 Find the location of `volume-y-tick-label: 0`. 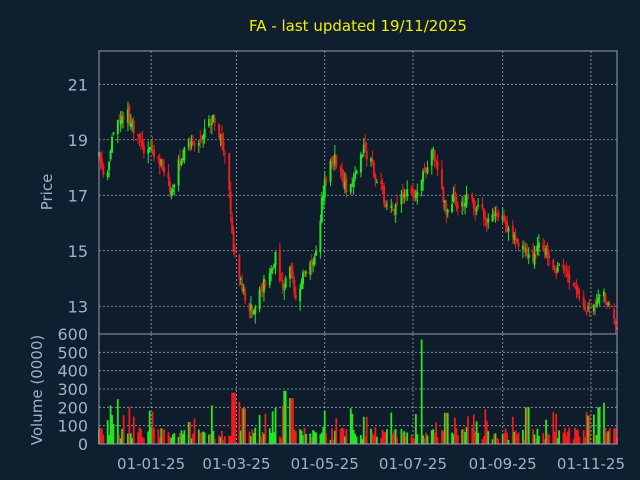

volume-y-tick-label: 0 is located at coordinates (83, 444).